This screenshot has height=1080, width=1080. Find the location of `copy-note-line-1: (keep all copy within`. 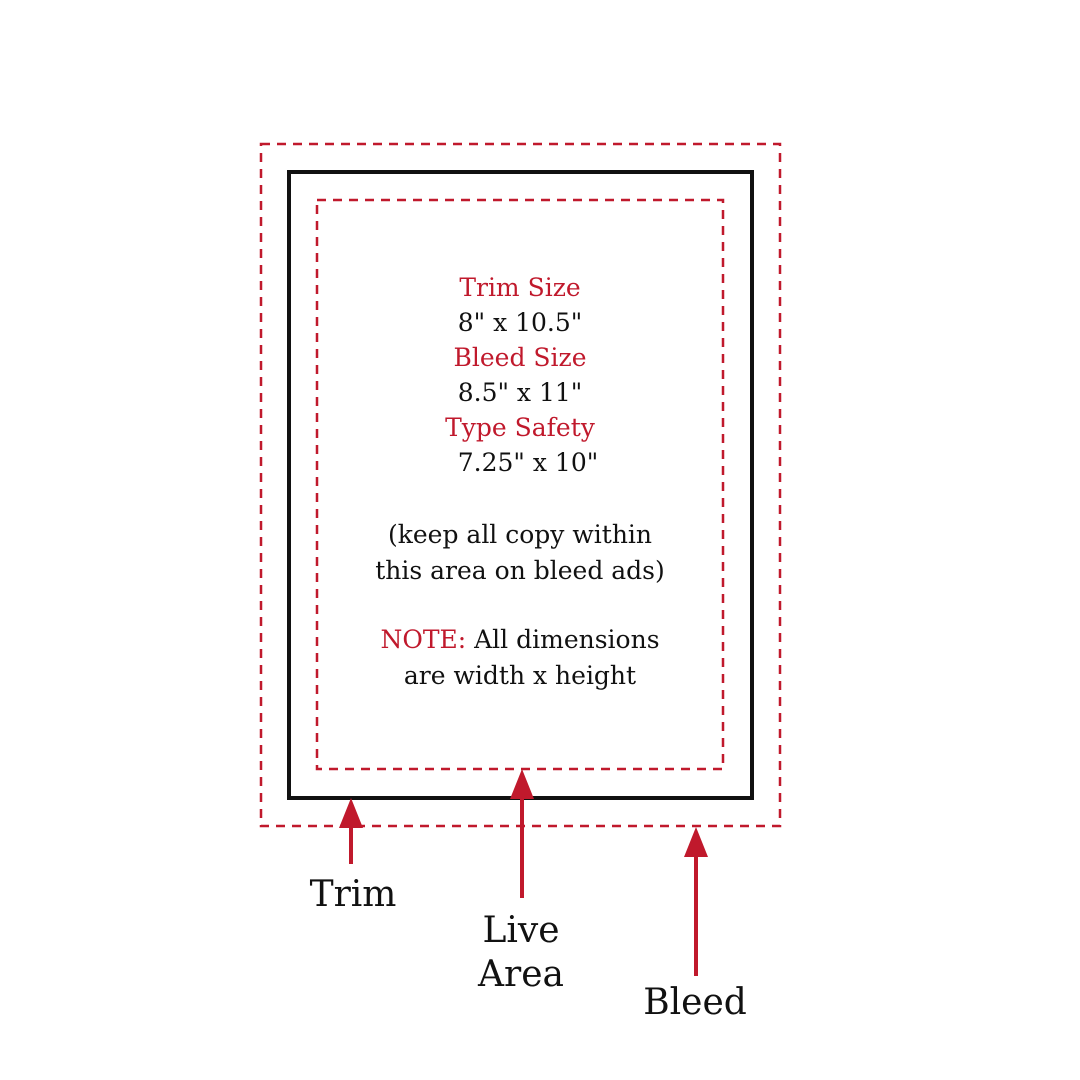

copy-note-line-1: (keep all copy within is located at coordinates (520, 534).